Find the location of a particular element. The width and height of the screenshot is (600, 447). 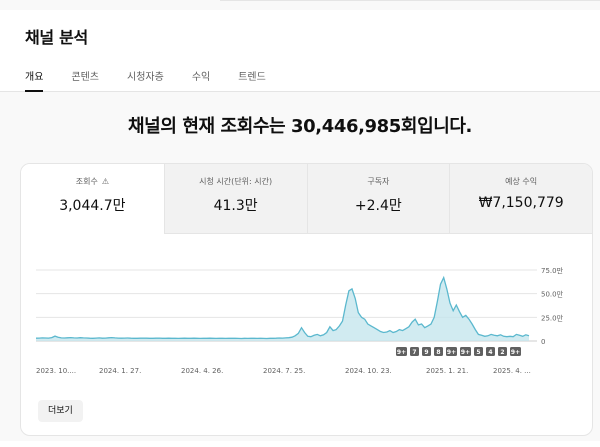

y-tick-label: 25.0만 is located at coordinates (552, 317).